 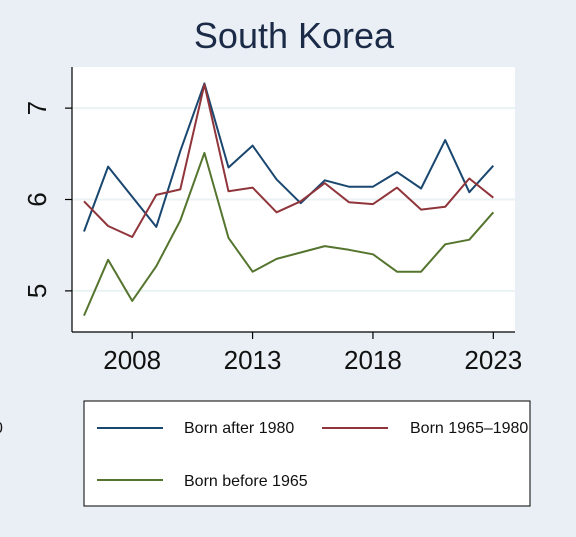 What do you see at coordinates (493, 360) in the screenshot?
I see `x-tick-label: 2023` at bounding box center [493, 360].